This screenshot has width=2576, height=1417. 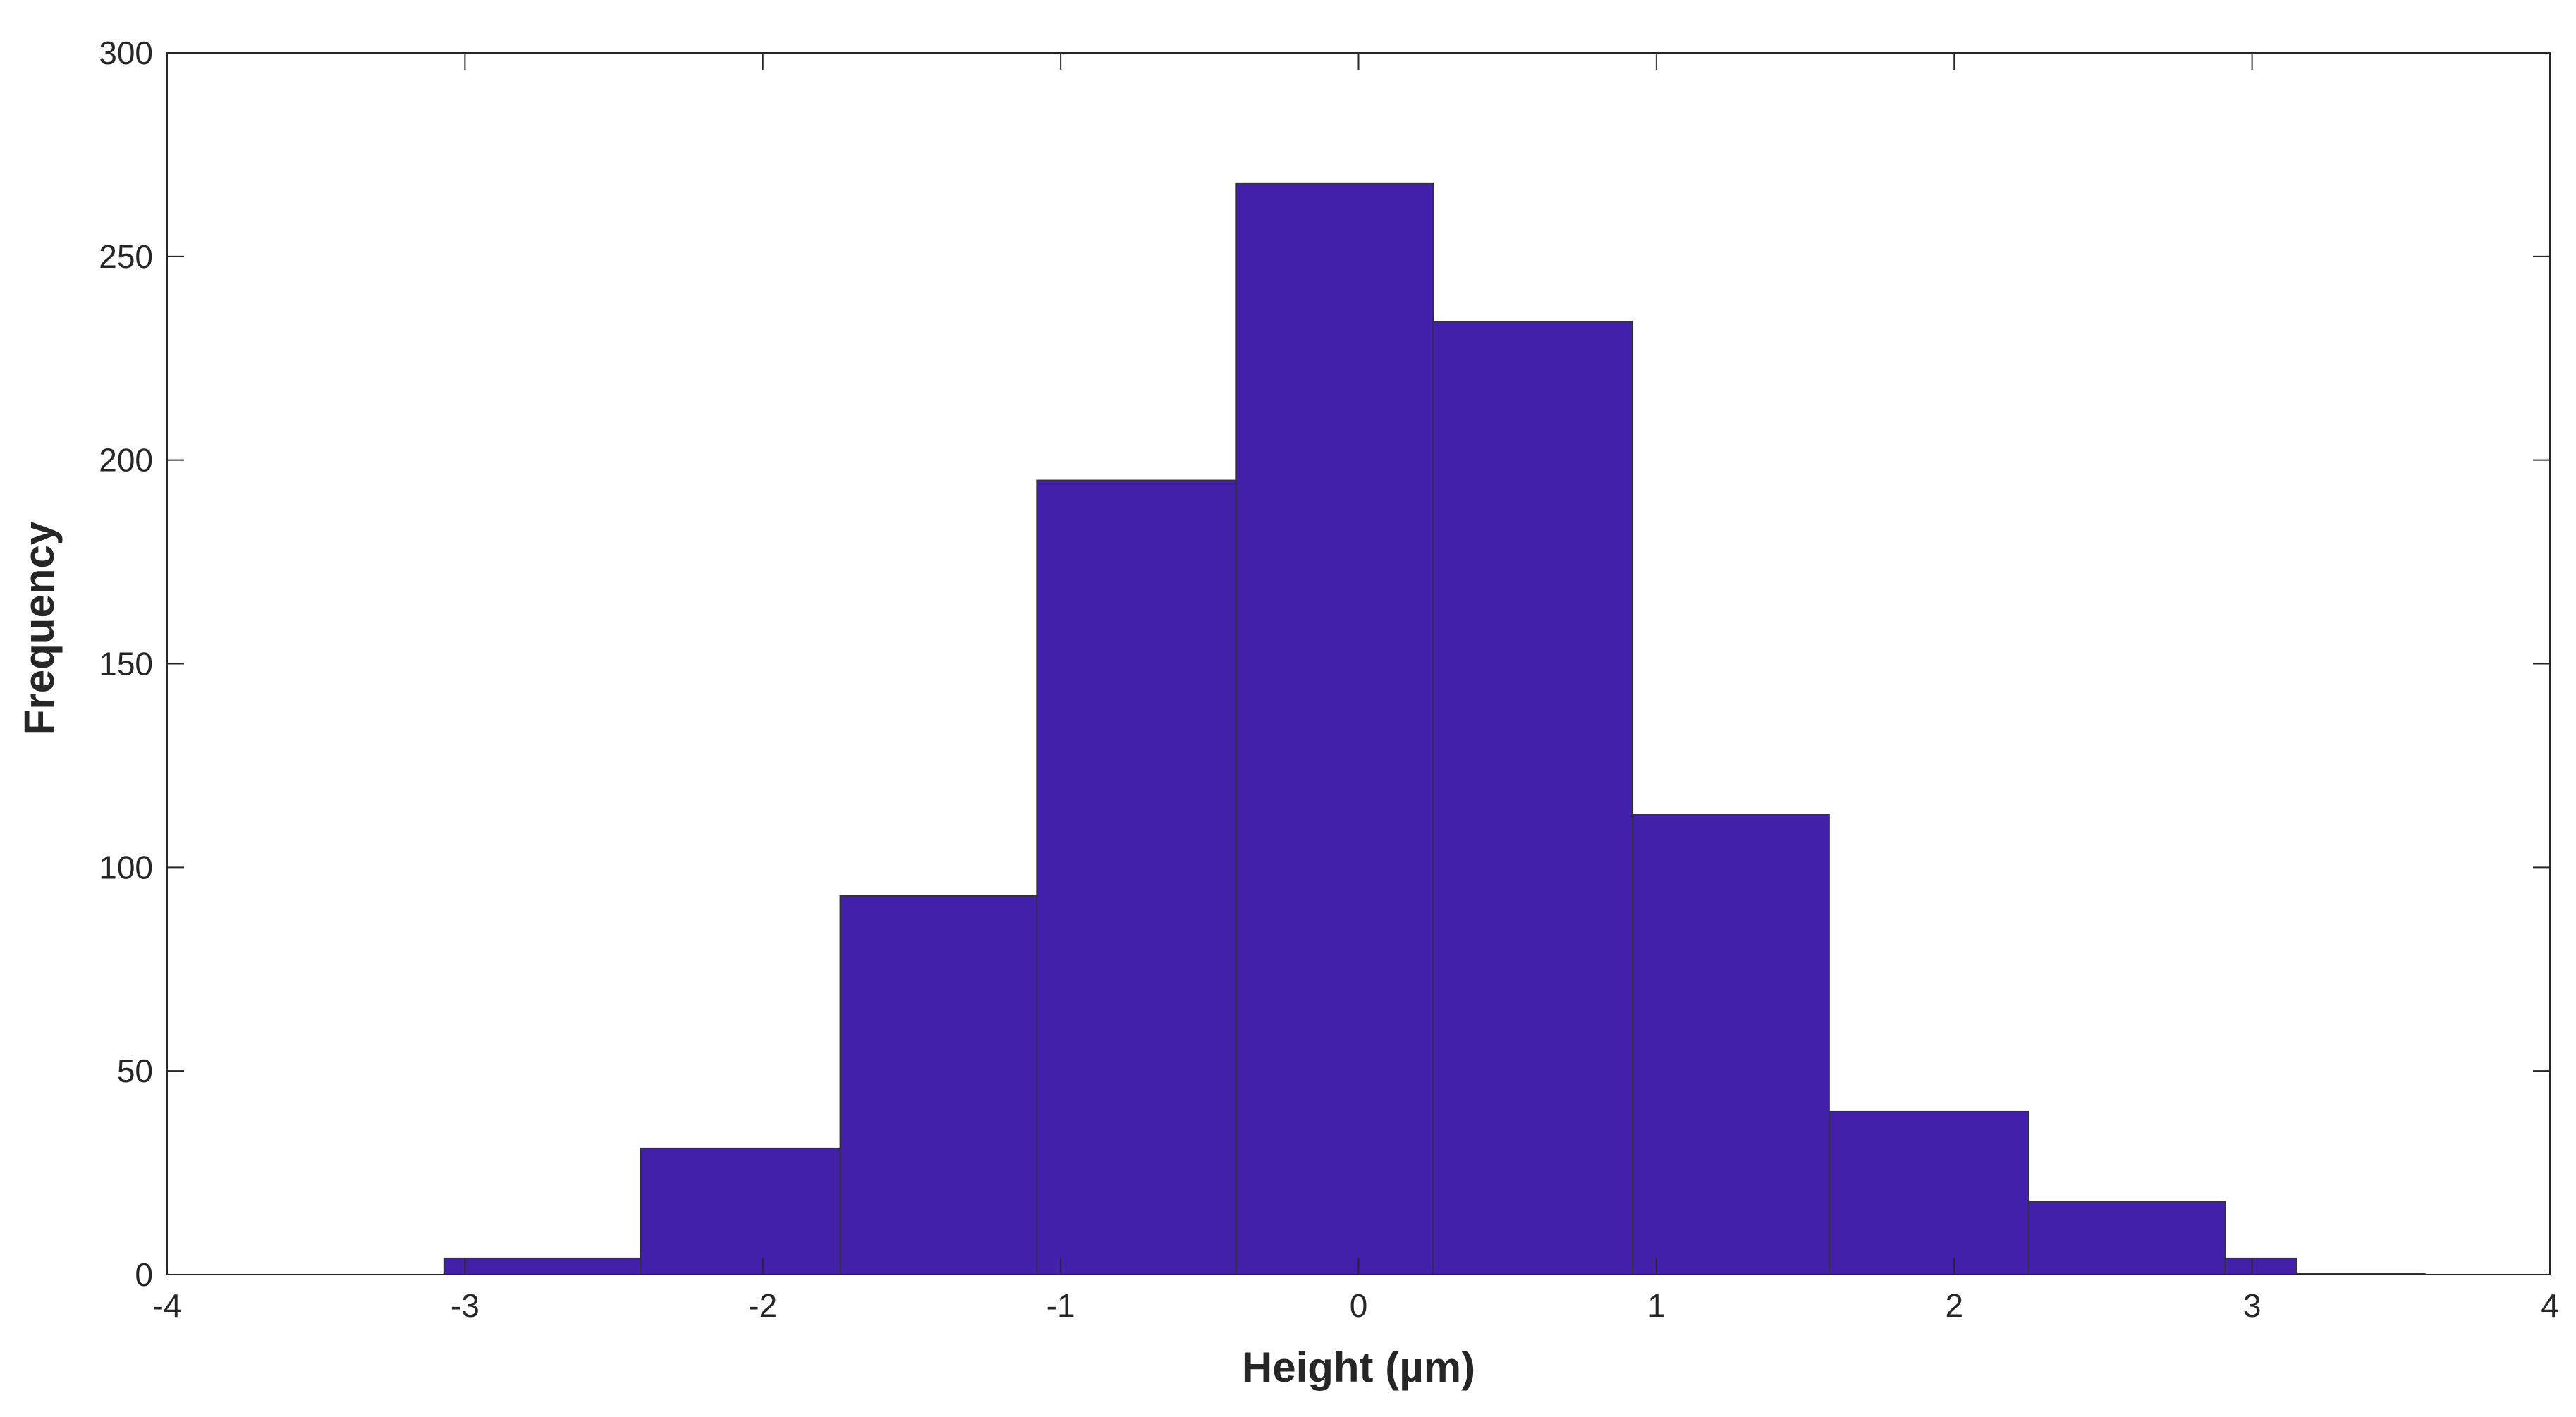 What do you see at coordinates (1656, 1305) in the screenshot?
I see `x-tick-label: 1` at bounding box center [1656, 1305].